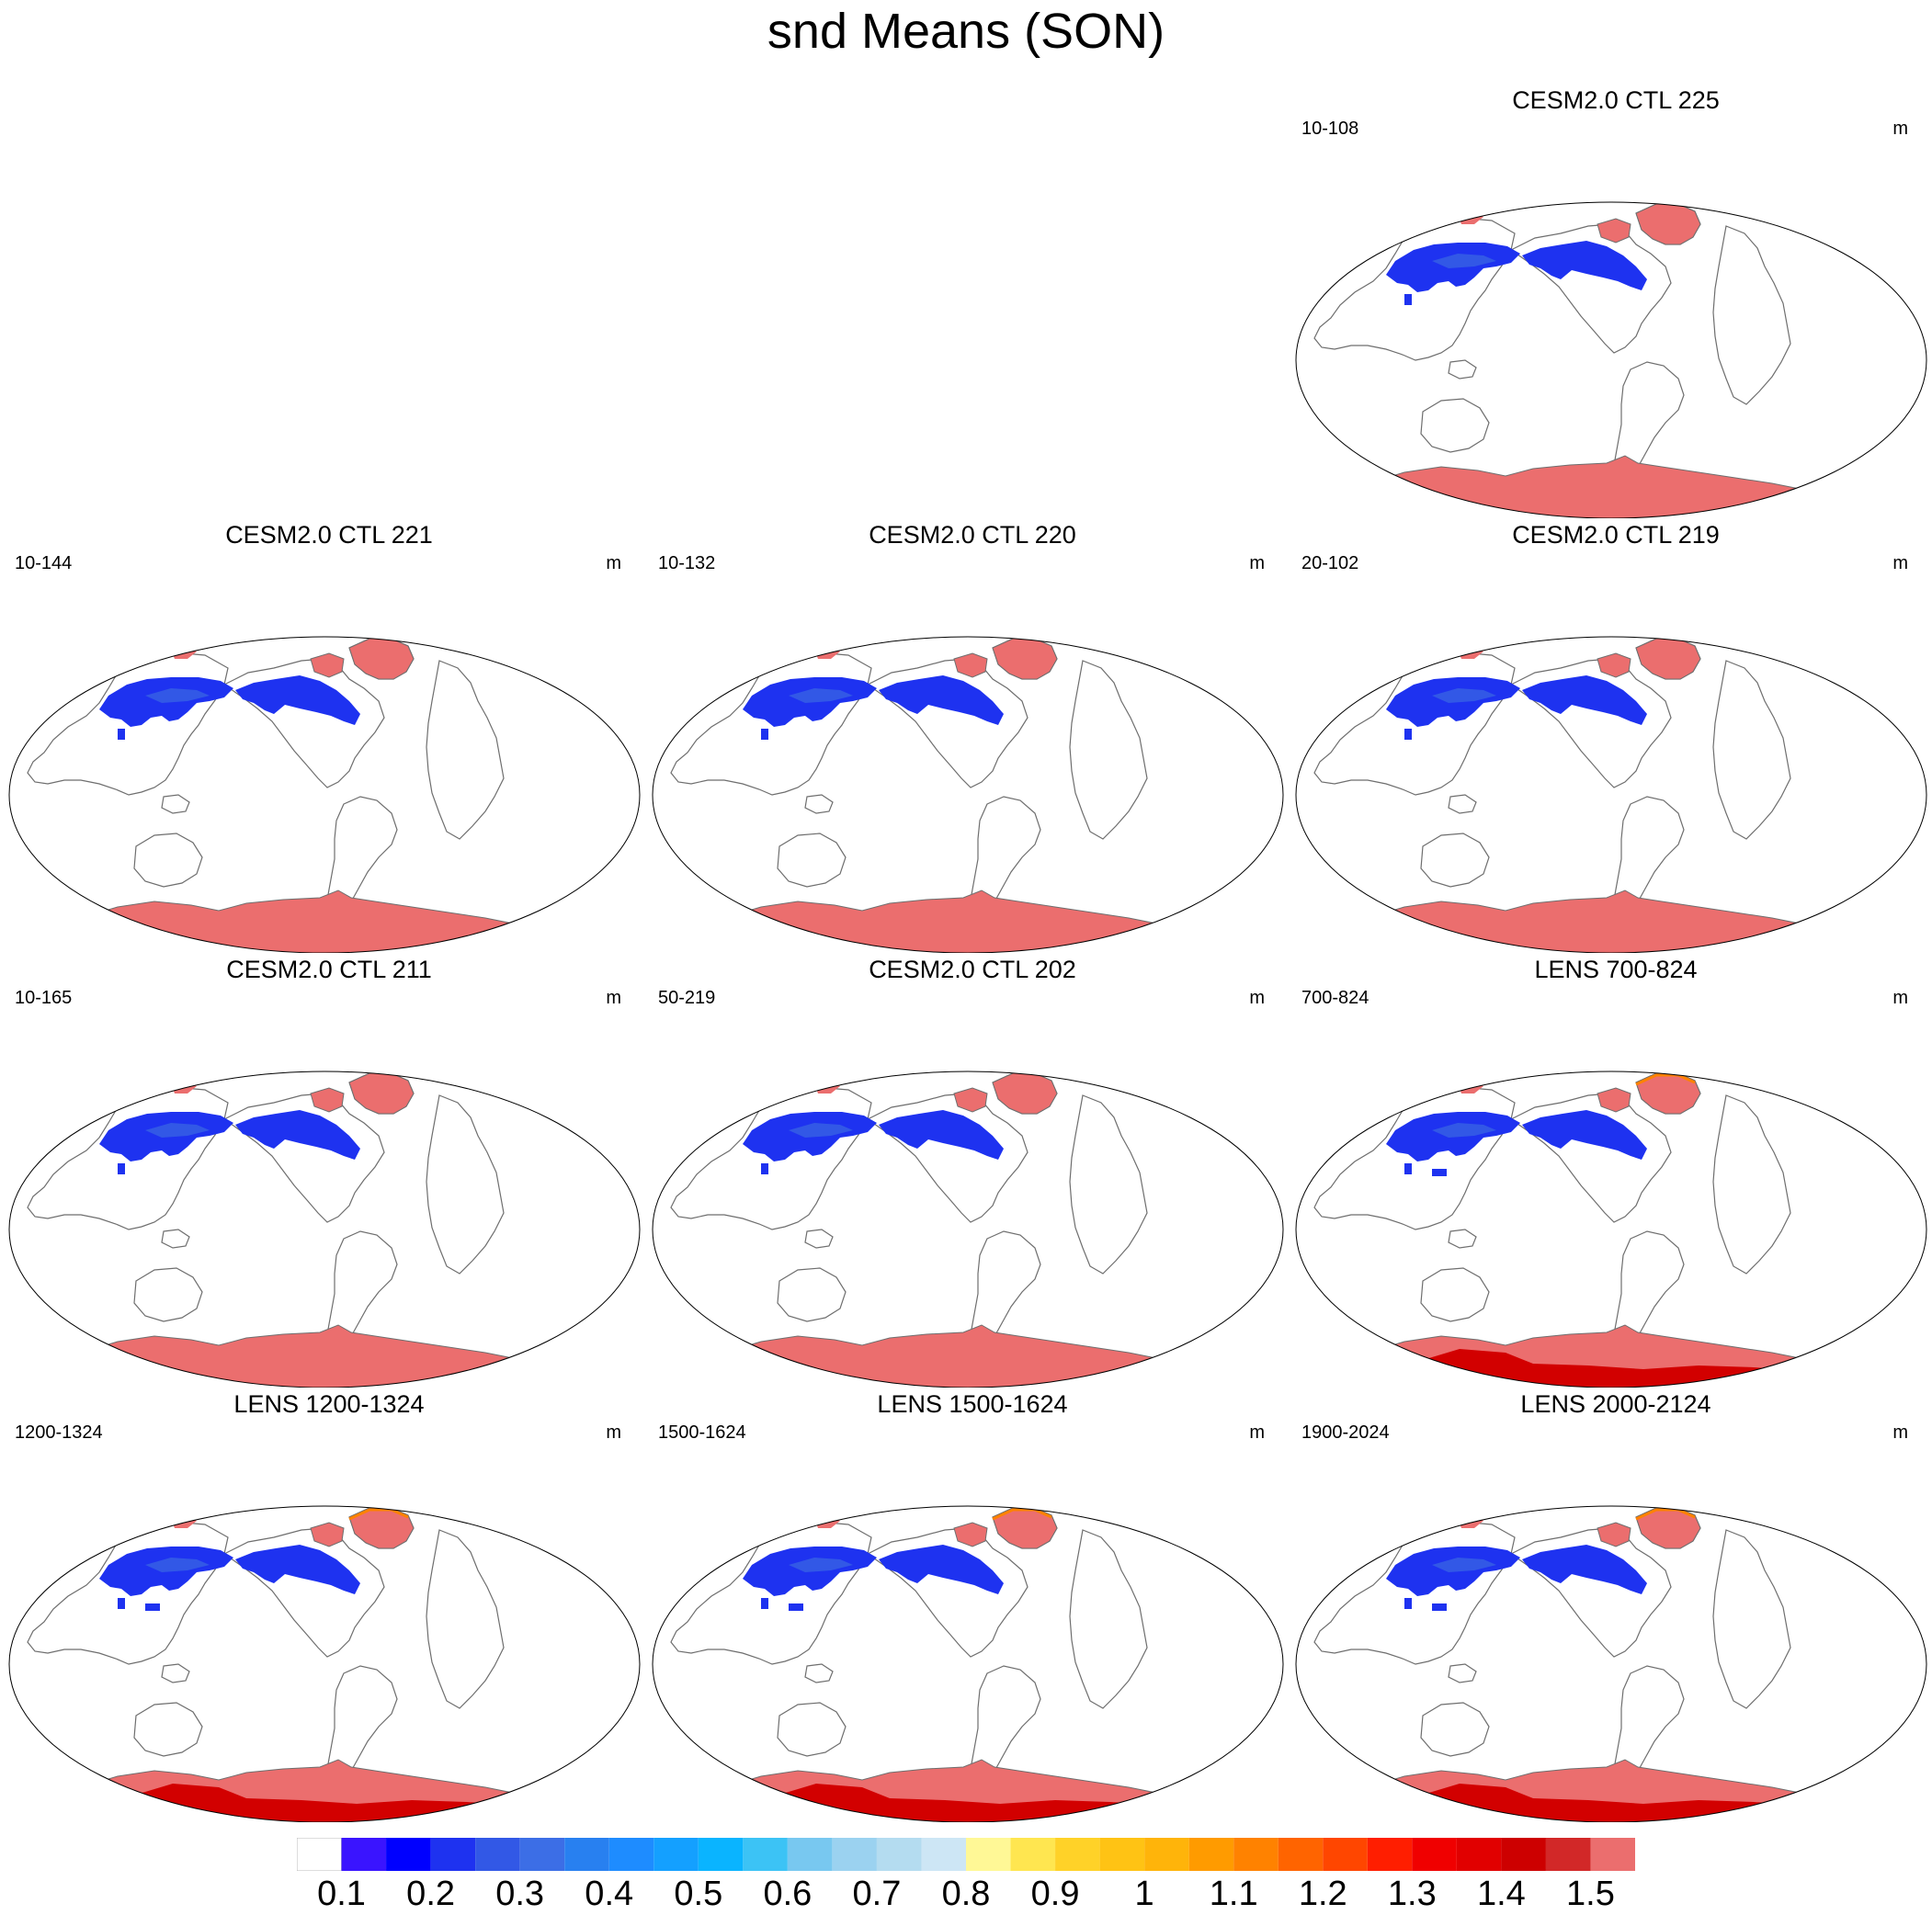 This screenshot has height=1915, width=1932. Describe the element at coordinates (609, 1894) in the screenshot. I see `colorbar-tick-label: 0.4` at that location.